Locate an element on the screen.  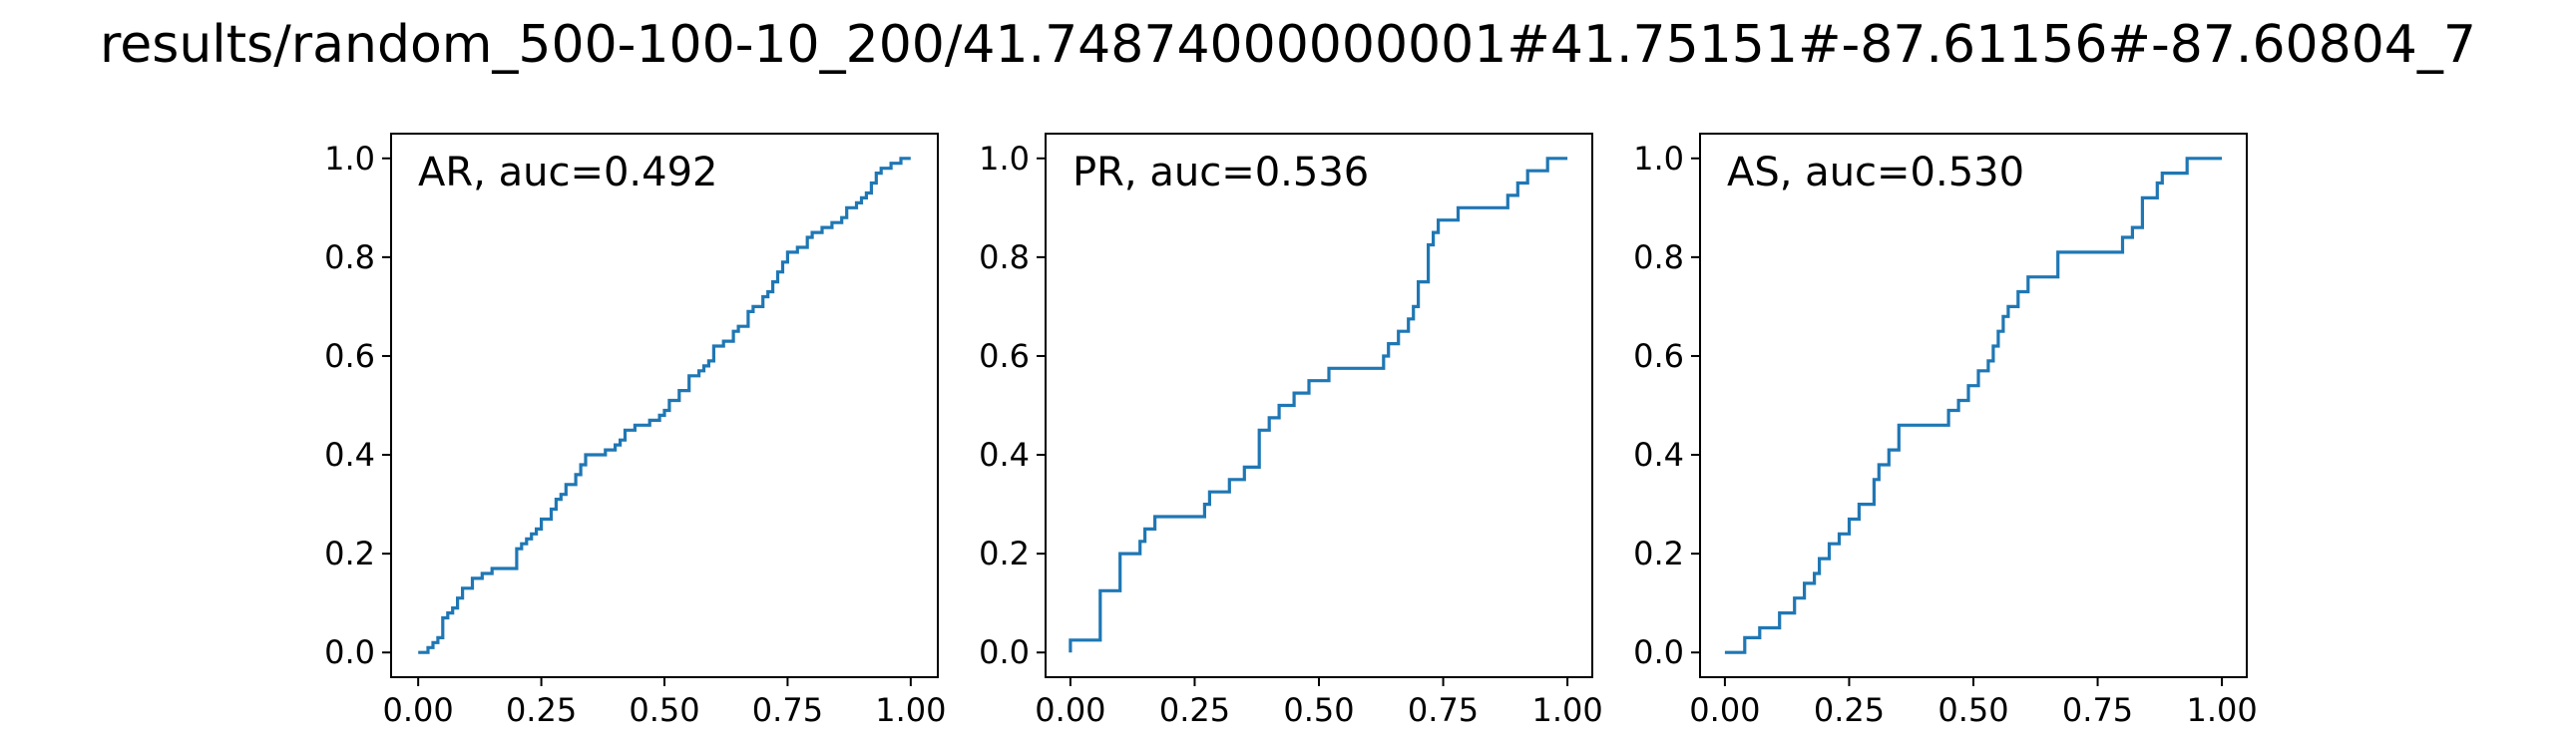
y-tick-label-pr-2: 0.4 is located at coordinates (1004, 455).